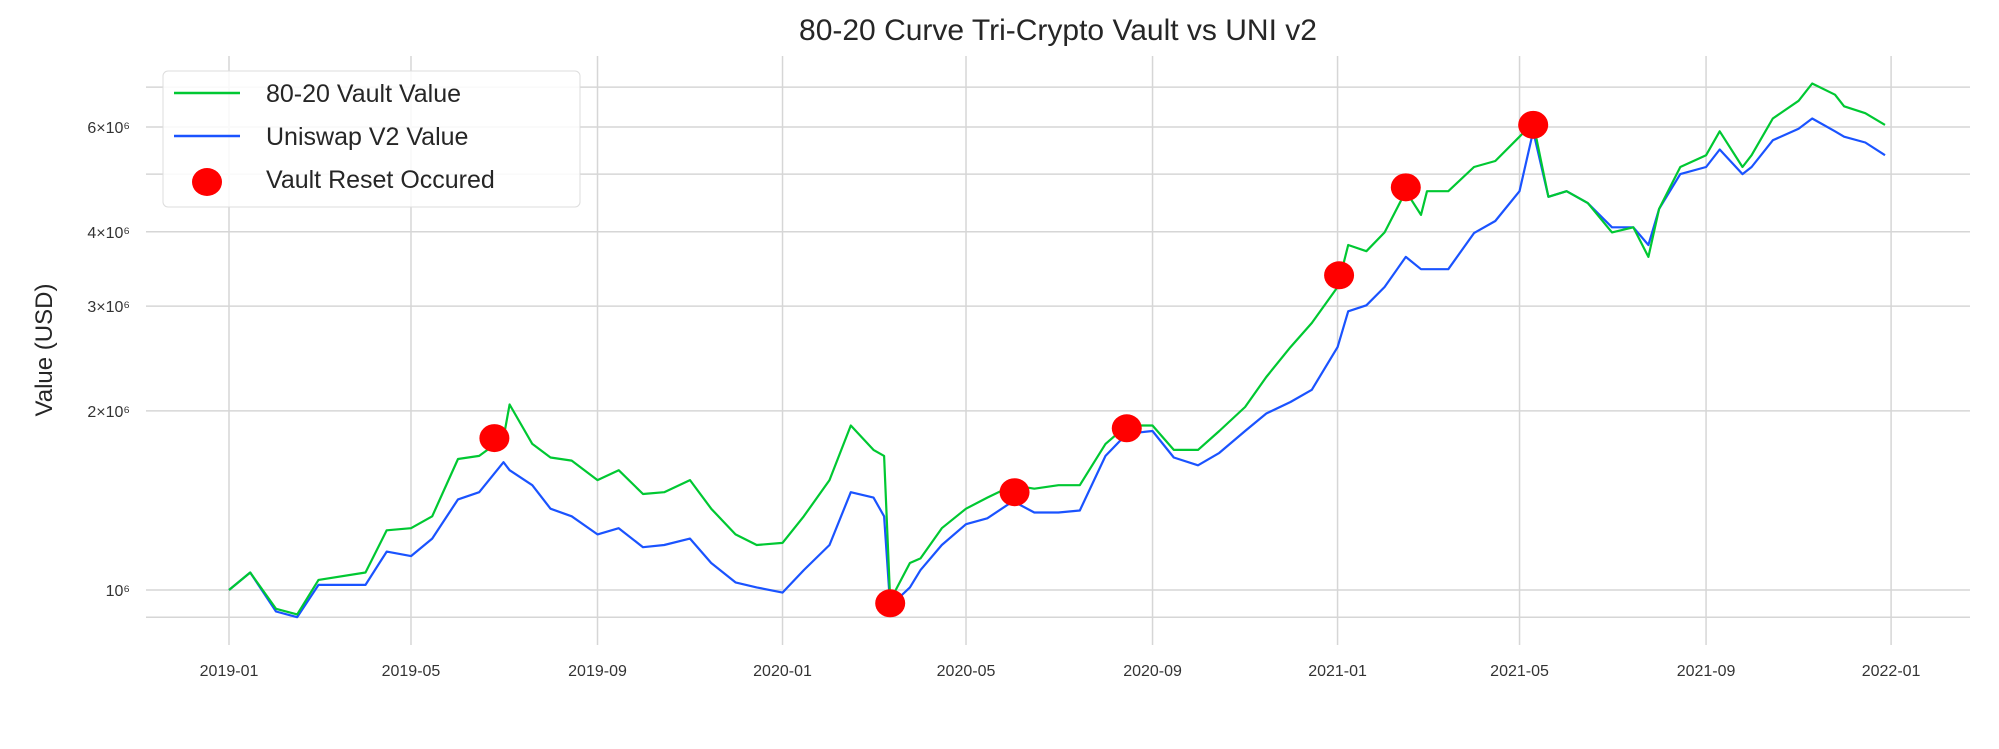 Image resolution: width=1999 pixels, height=749 pixels. What do you see at coordinates (380, 180) in the screenshot?
I see `legend-label-reset: Vault Reset Occured` at bounding box center [380, 180].